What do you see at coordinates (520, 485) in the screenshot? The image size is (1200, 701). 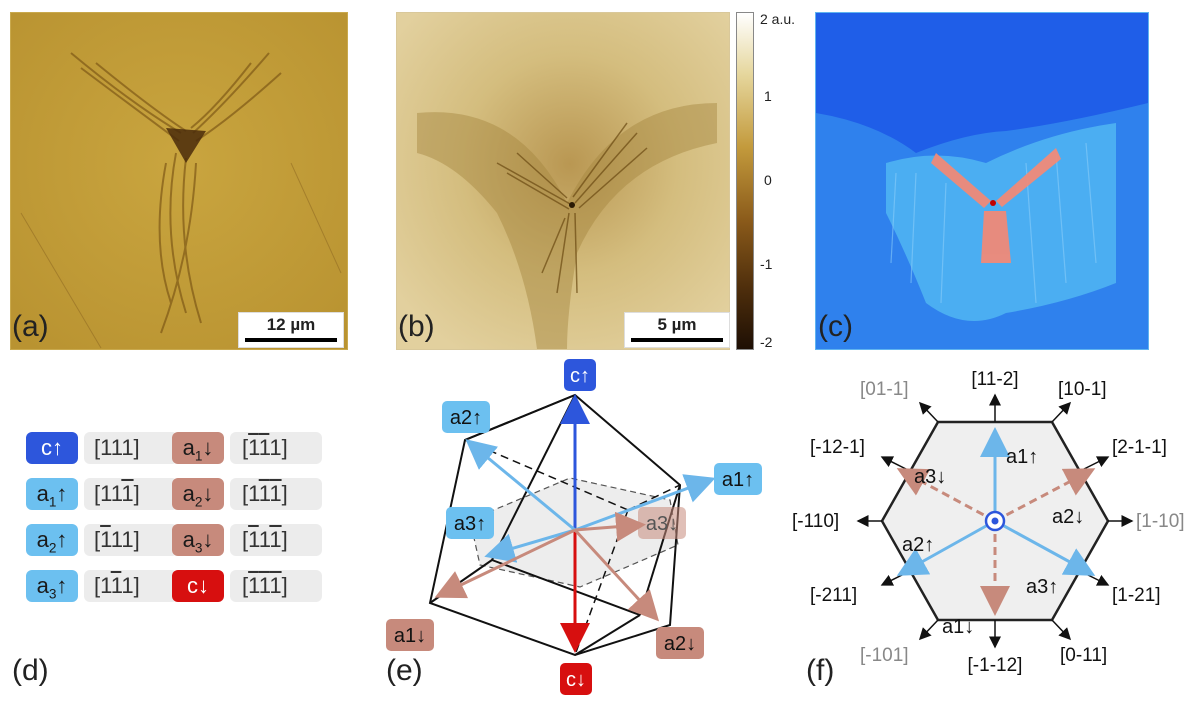 I see `vec-a2-up` at bounding box center [520, 485].